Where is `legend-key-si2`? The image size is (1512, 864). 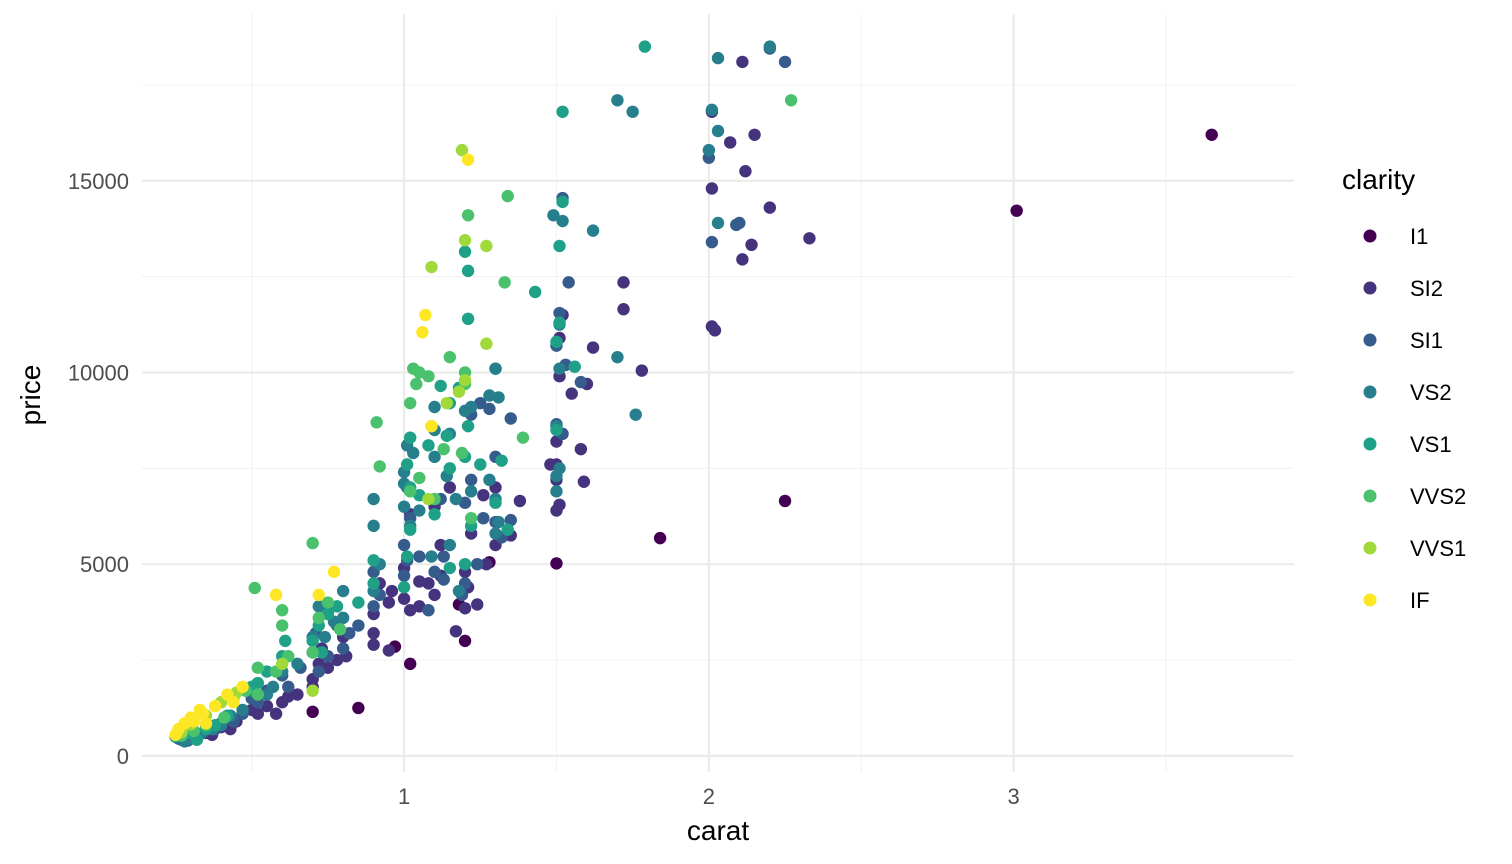 legend-key-si2 is located at coordinates (1370, 288).